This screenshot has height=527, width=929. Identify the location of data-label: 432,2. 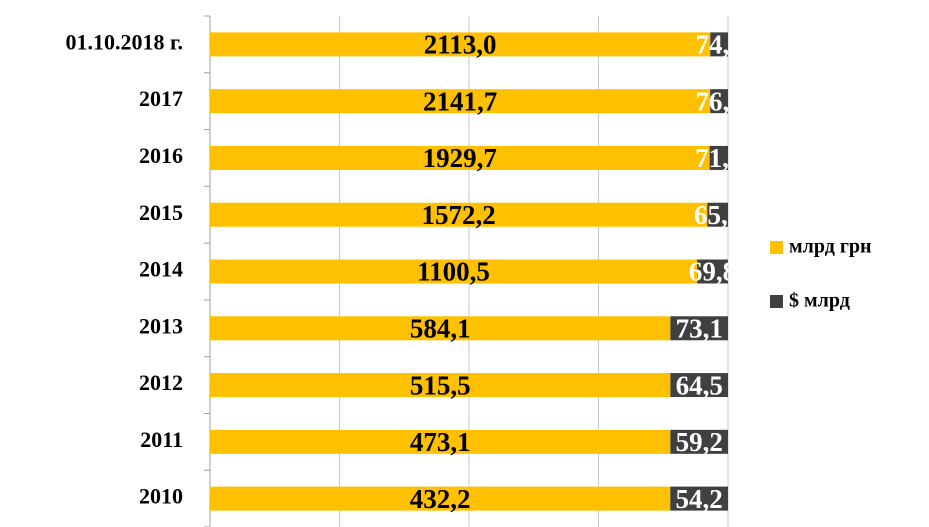
(440, 499).